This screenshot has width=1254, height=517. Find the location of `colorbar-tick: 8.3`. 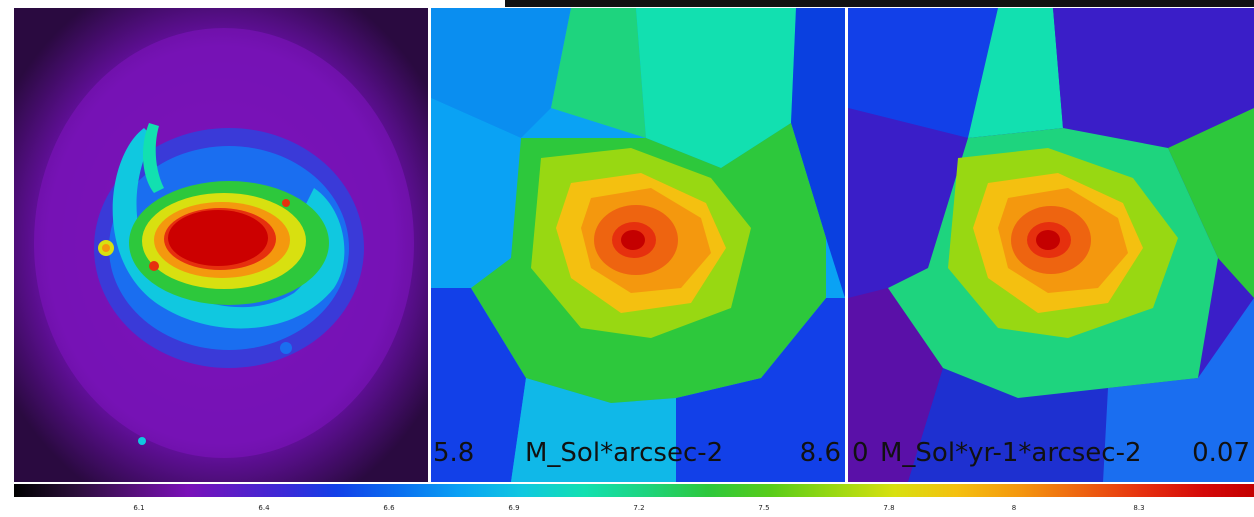

colorbar-tick: 8.3 is located at coordinates (1139, 508).